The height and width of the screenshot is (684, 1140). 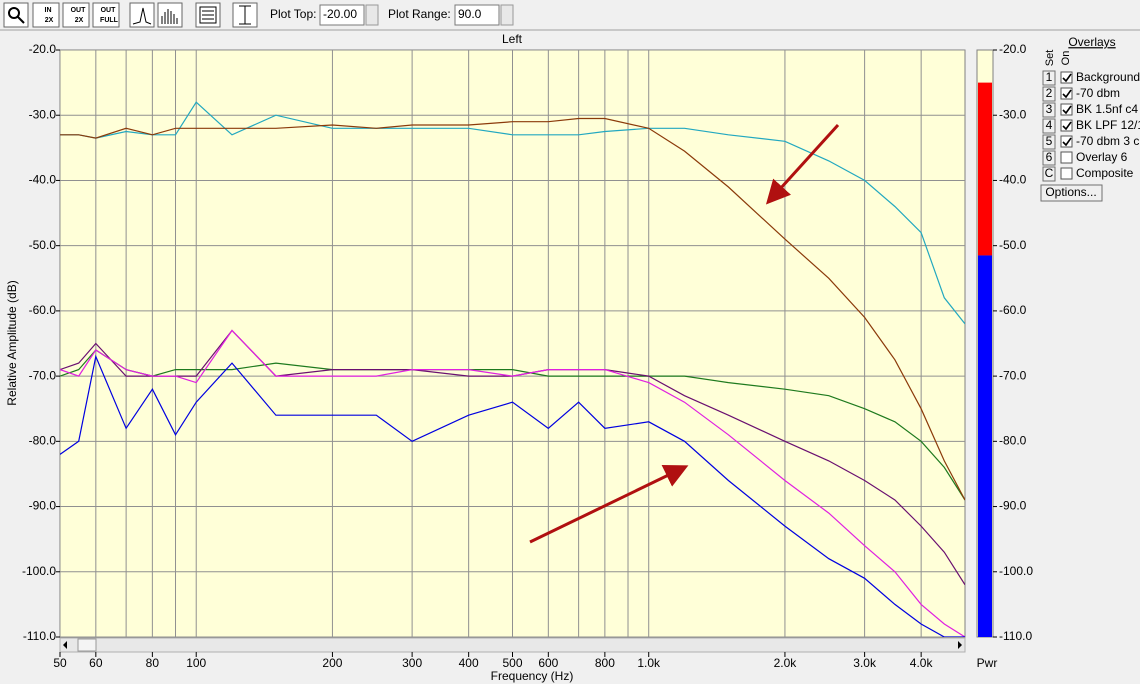 I want to click on overlay-key-text: 3, so click(x=1049, y=109).